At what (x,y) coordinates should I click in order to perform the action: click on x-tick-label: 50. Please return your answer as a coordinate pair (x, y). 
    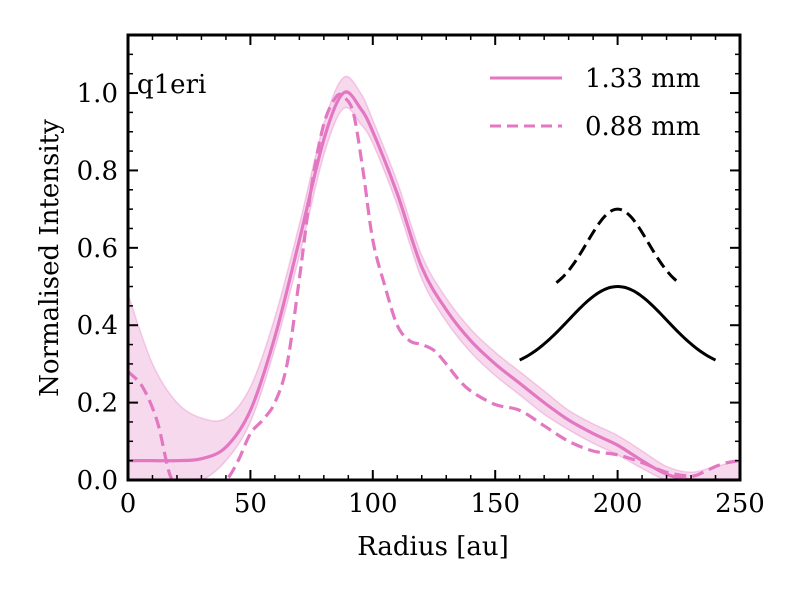
    Looking at the image, I should click on (250, 504).